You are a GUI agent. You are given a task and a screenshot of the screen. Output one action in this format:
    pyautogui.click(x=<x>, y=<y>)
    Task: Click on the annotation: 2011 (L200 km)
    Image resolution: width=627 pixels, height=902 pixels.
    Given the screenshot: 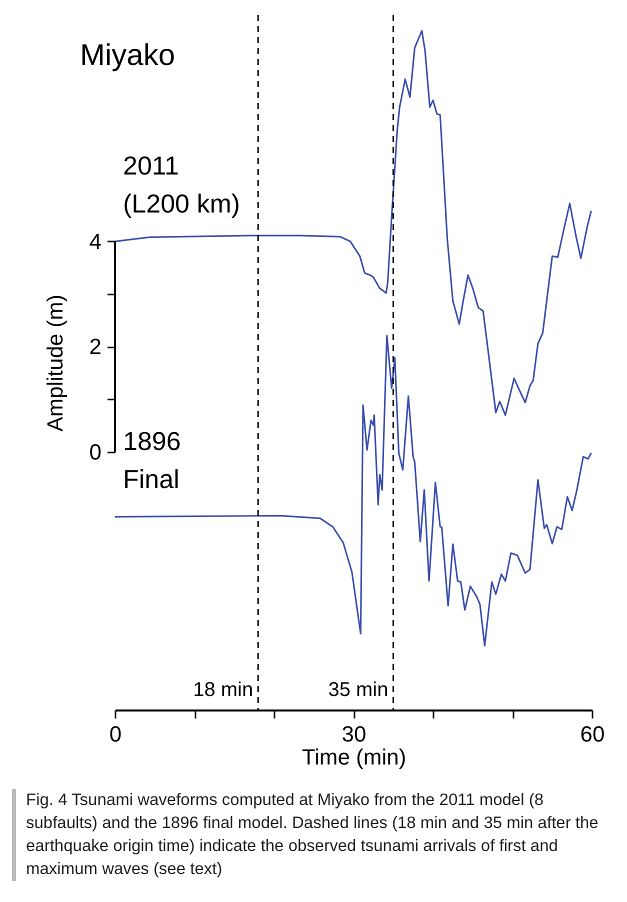 What is the action you would take?
    pyautogui.click(x=181, y=184)
    